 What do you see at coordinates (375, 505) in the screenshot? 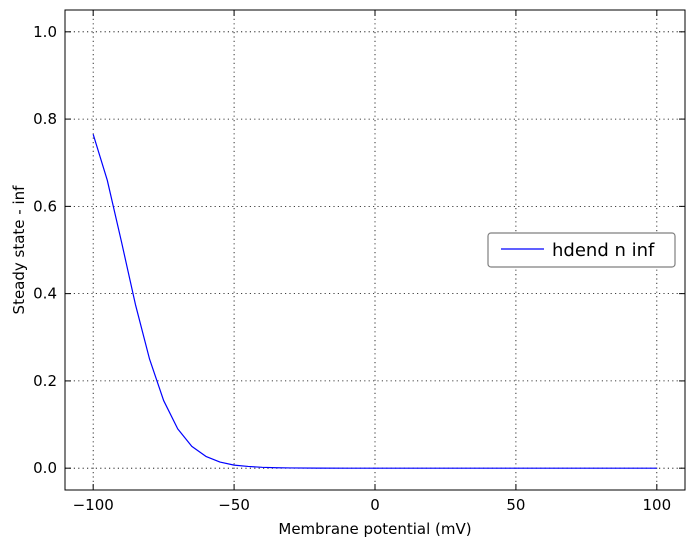
I see `x-tick-label: 0` at bounding box center [375, 505].